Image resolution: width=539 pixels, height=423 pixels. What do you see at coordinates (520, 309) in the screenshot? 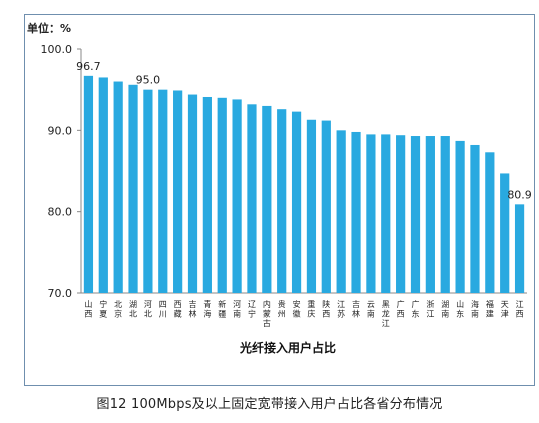
I see `x-tick-label: 江西` at bounding box center [520, 309].